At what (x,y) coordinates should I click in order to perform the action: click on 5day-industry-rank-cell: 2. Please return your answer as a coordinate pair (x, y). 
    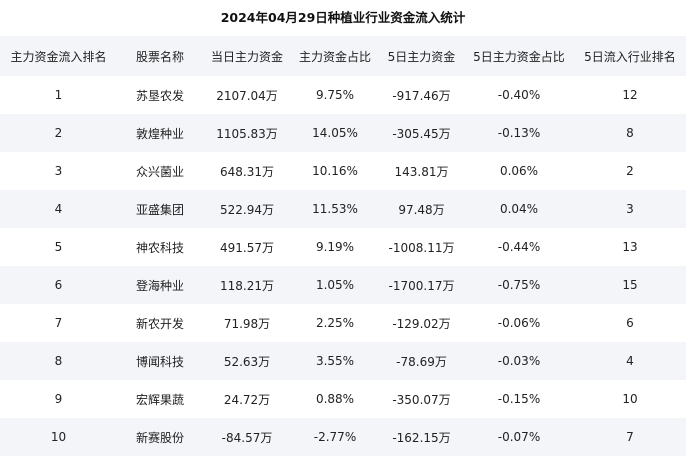
    Looking at the image, I should click on (630, 171).